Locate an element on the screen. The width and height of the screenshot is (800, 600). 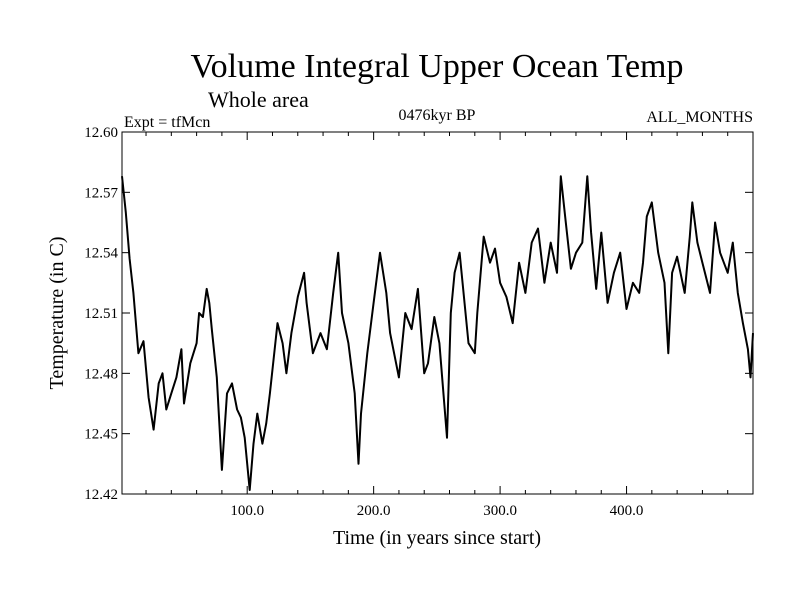
months-label: ALL_MONTHS is located at coordinates (699, 117).